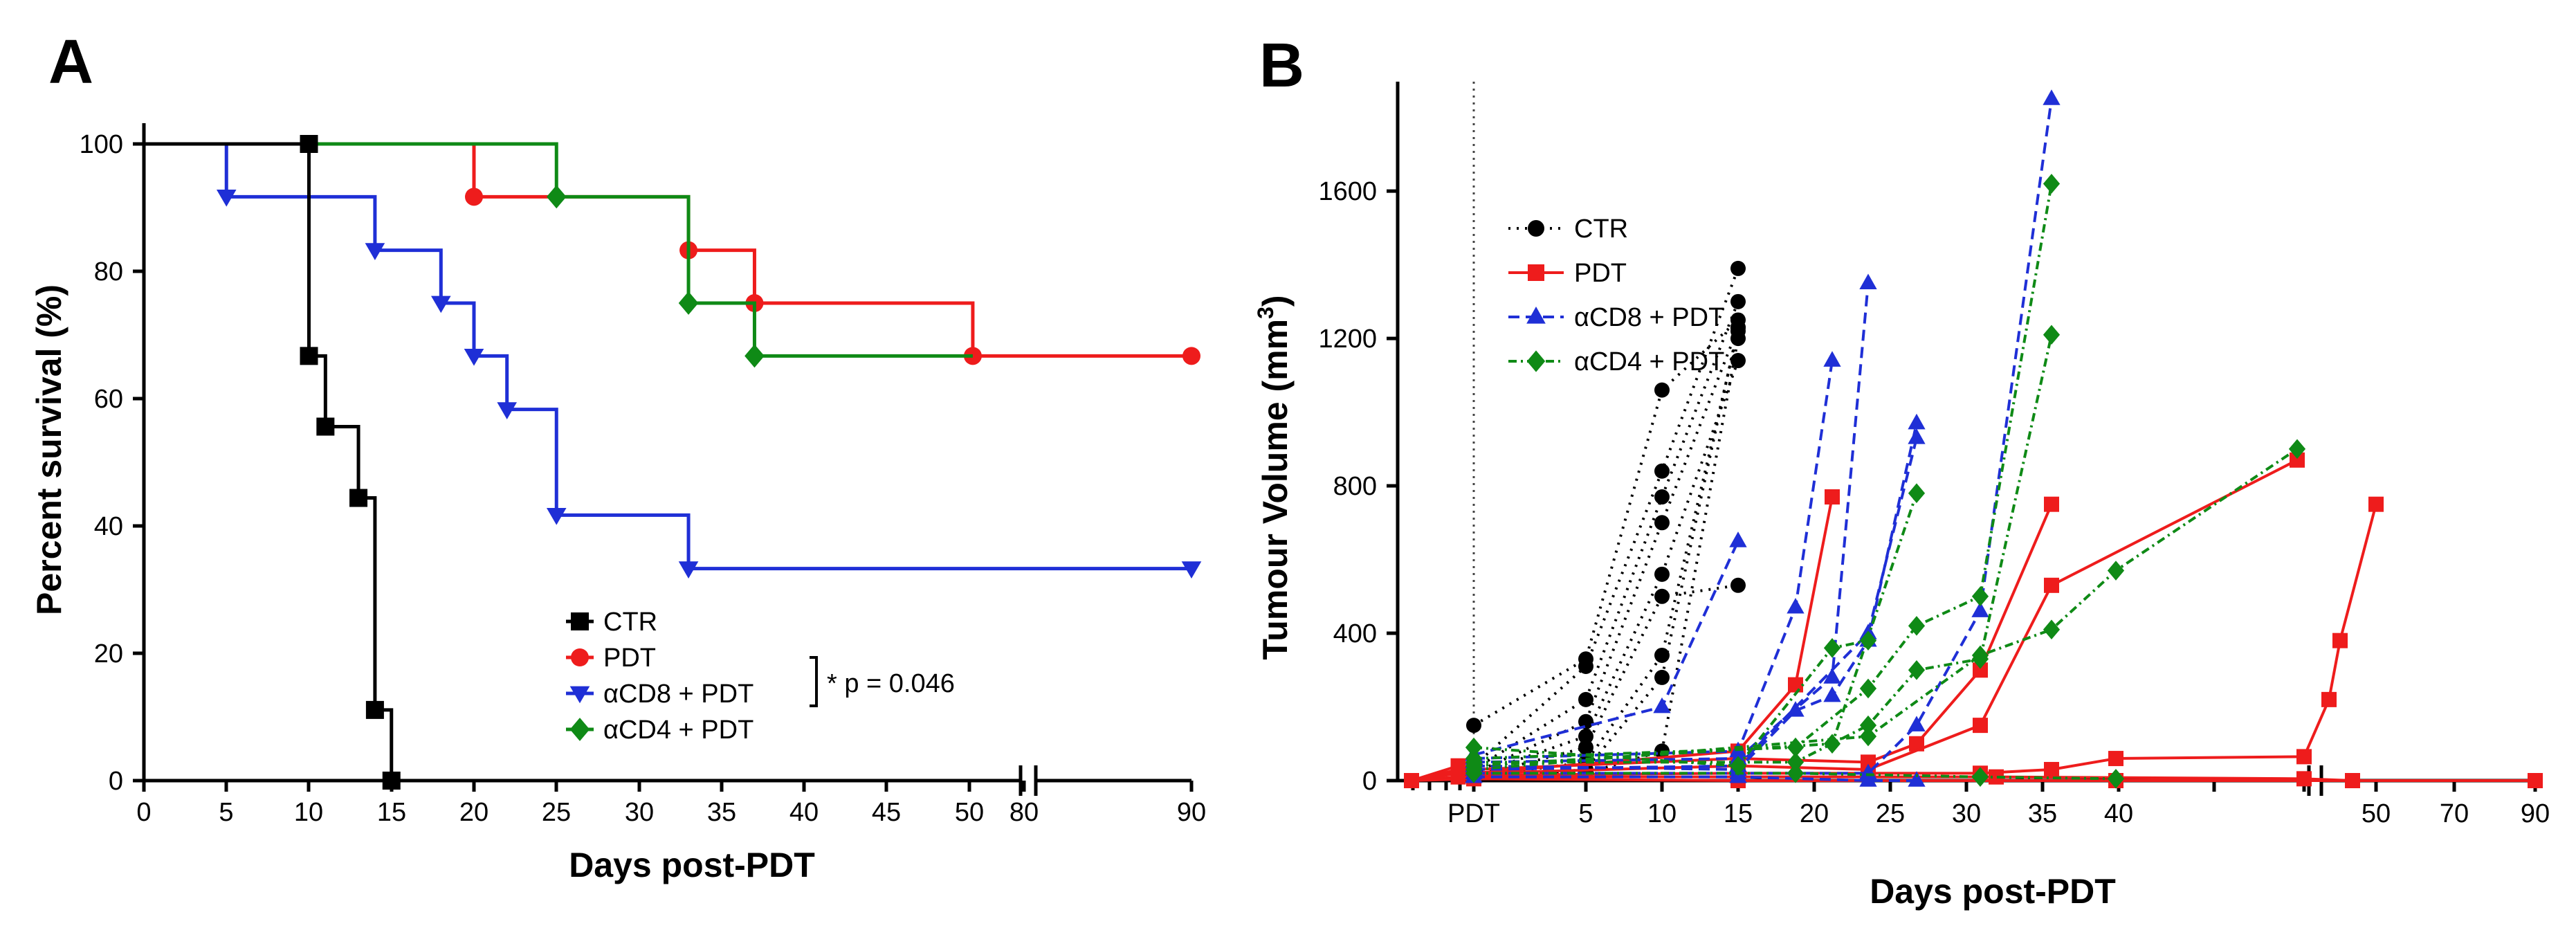 Image resolution: width=2576 pixels, height=946 pixels. What do you see at coordinates (580, 730) in the screenshot?
I see `panel-a-legend-marker-aCD4` at bounding box center [580, 730].